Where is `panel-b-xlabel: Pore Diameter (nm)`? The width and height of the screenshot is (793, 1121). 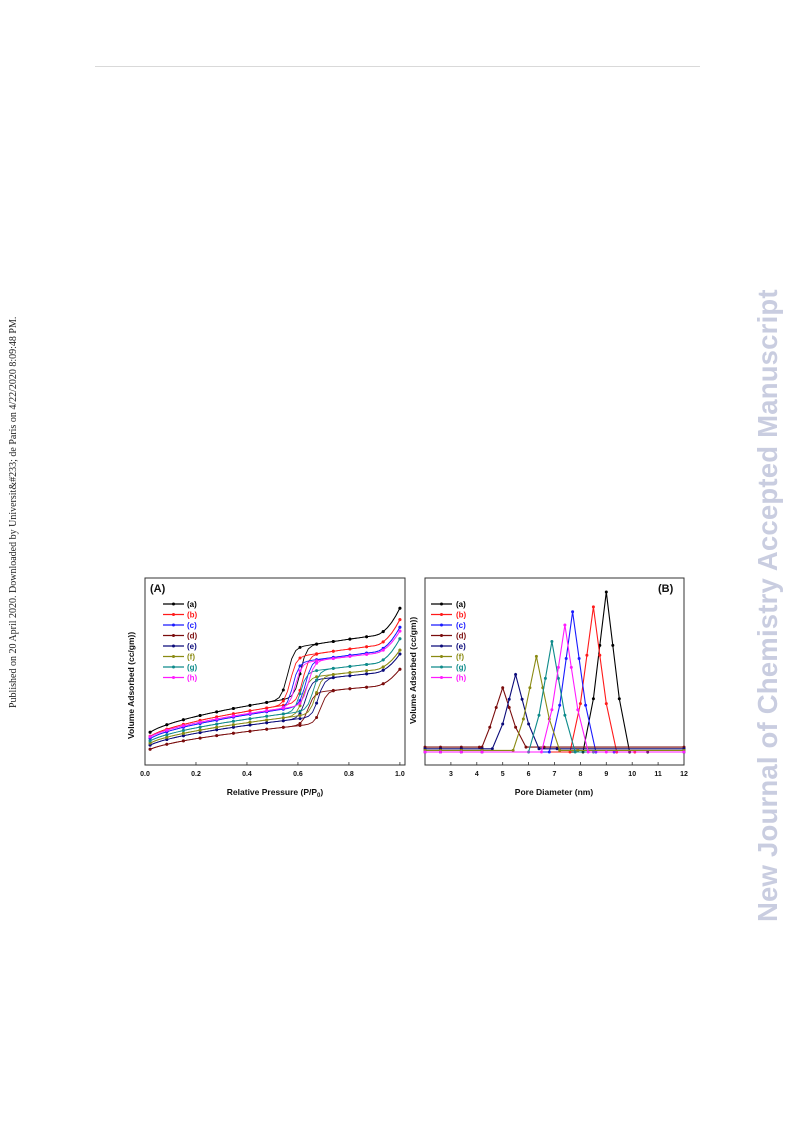
panel-b-xlabel: Pore Diameter (nm) is located at coordinates (554, 792).